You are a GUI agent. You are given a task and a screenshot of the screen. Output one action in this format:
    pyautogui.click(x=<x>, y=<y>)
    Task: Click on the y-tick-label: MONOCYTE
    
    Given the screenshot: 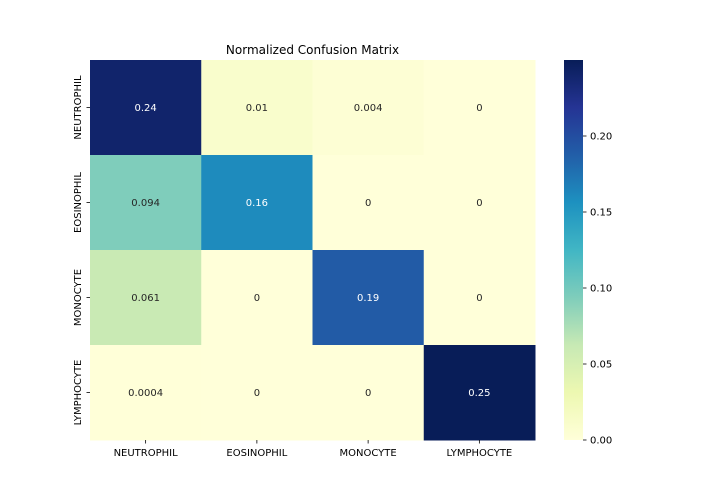 What is the action you would take?
    pyautogui.click(x=78, y=297)
    